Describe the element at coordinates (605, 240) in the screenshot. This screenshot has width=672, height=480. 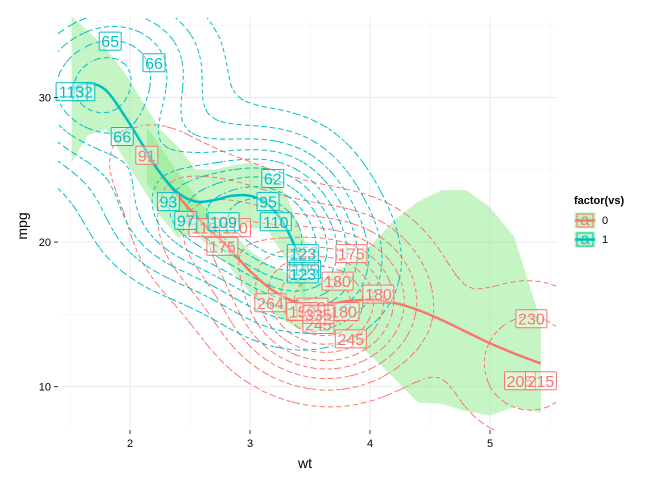
I see `legend-label: 1` at that location.